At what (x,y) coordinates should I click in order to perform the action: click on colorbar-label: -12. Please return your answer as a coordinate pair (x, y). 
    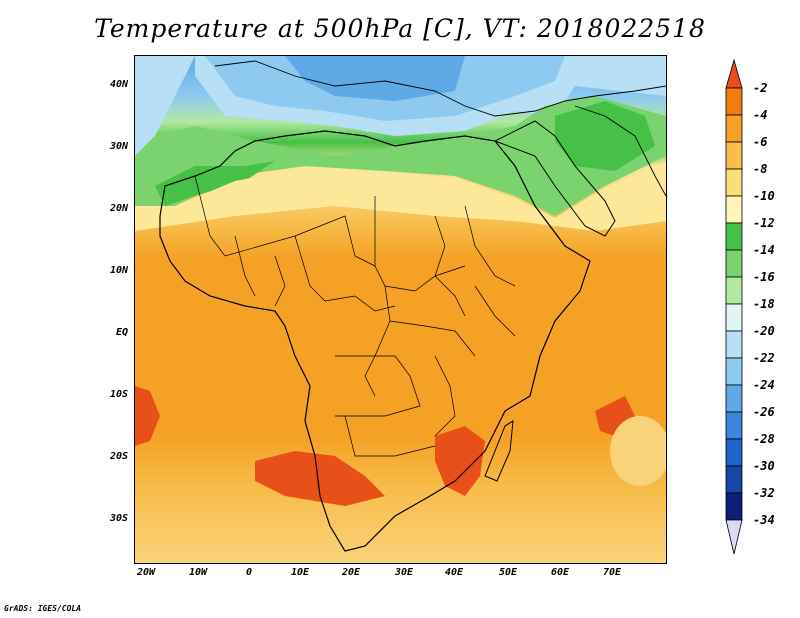
    Looking at the image, I should click on (764, 223).